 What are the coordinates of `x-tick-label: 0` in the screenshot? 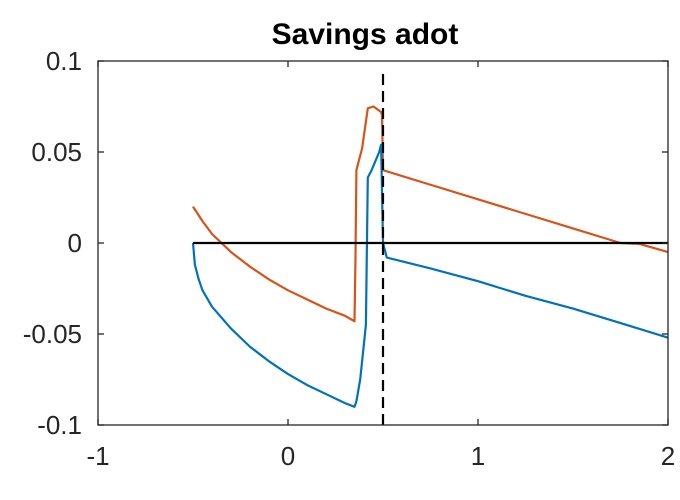 It's located at (288, 456).